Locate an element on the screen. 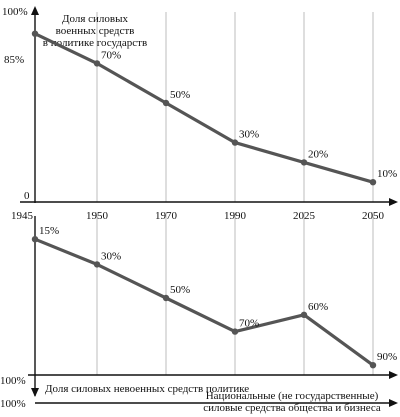 This screenshot has height=417, width=400. top-y-tick-100: 100% is located at coordinates (15, 12).